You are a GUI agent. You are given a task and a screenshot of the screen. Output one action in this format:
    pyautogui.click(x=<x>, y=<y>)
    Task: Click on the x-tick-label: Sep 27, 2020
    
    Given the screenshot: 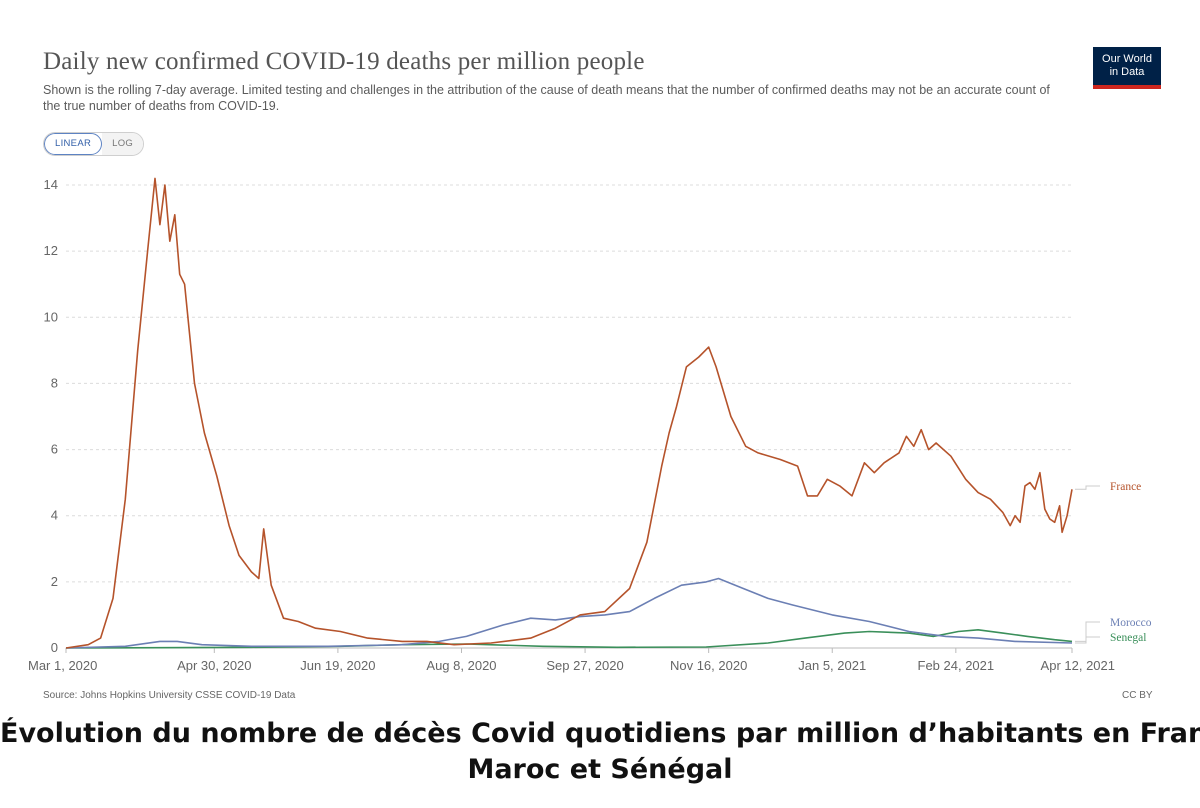 What is the action you would take?
    pyautogui.click(x=584, y=665)
    